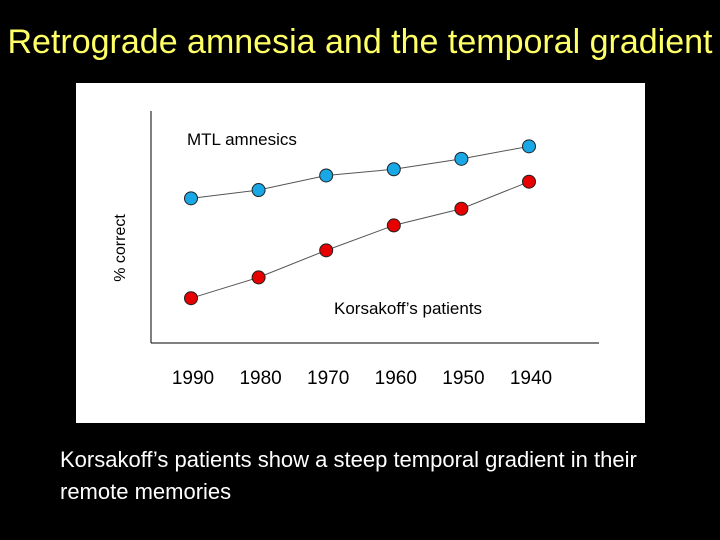  What do you see at coordinates (260, 378) in the screenshot?
I see `x-tick-label: 1980` at bounding box center [260, 378].